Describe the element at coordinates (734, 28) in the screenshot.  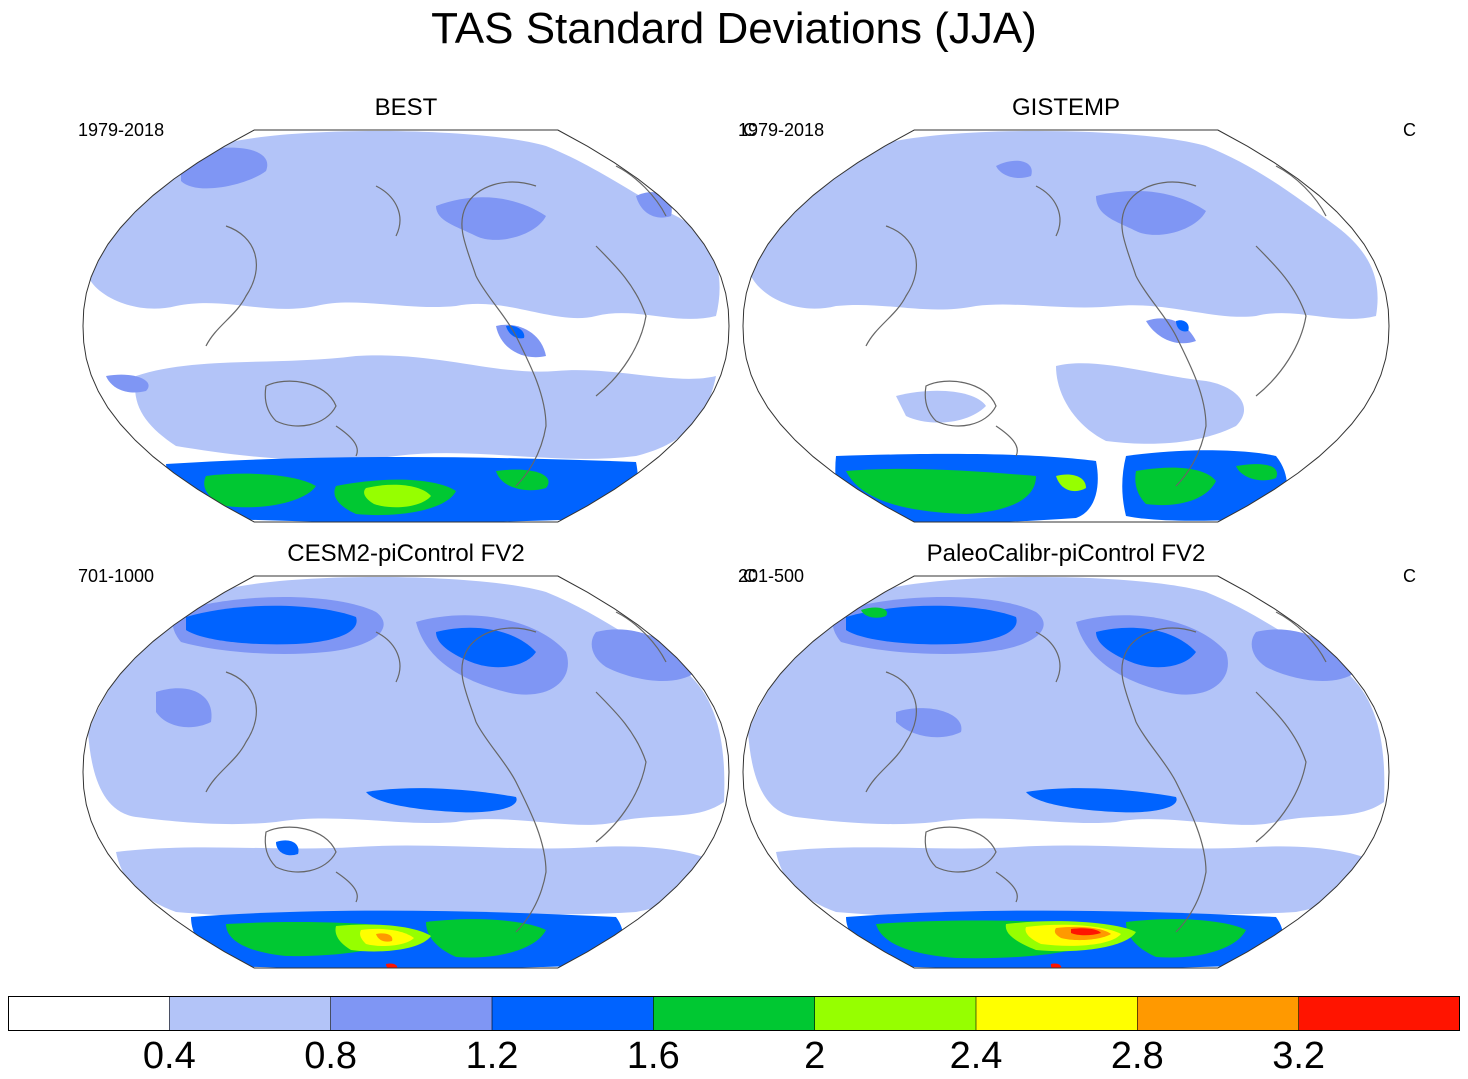
I see `figure-title: TAS Standard Deviations (JJA)` at that location.